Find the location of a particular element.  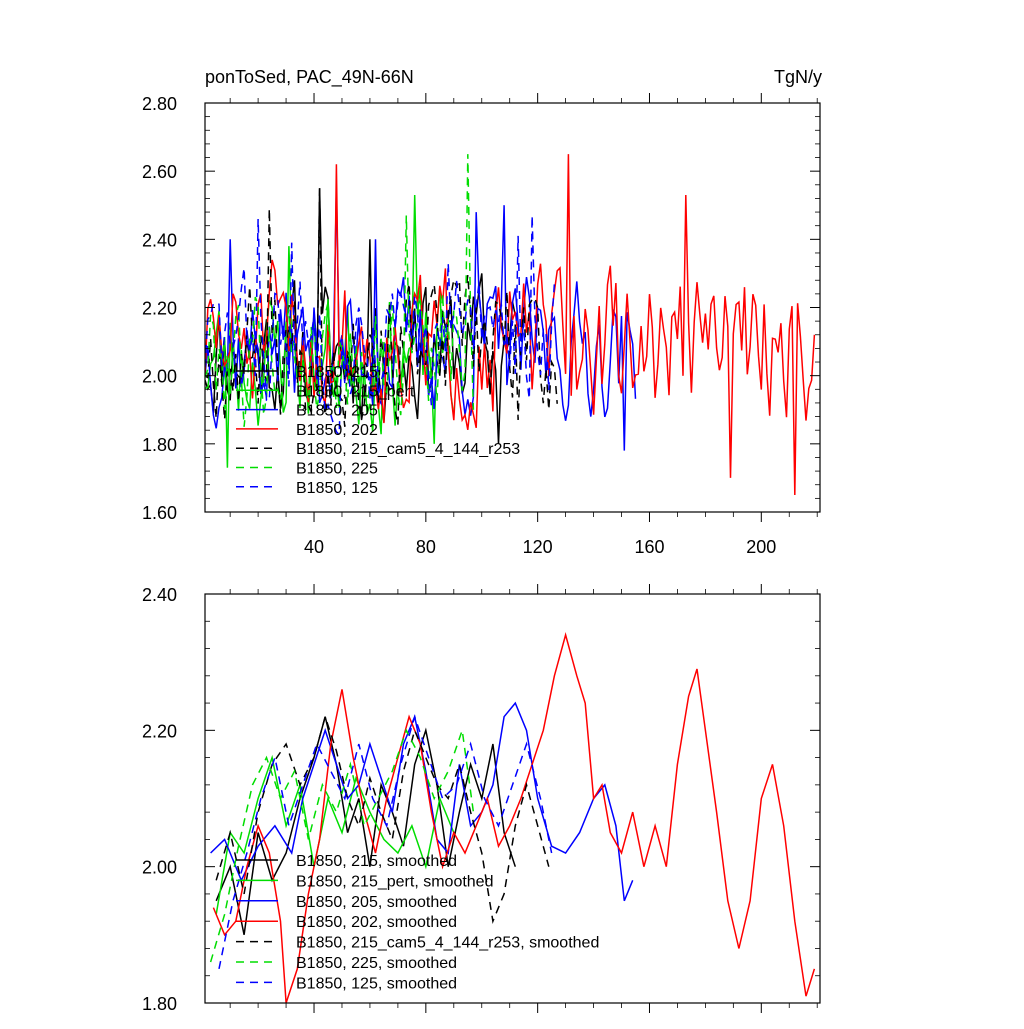

x-tick-label: 160 is located at coordinates (649, 547).